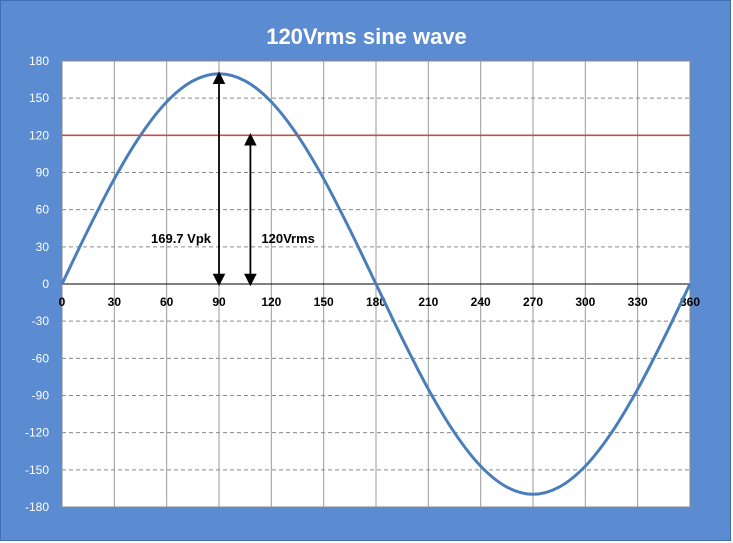  What do you see at coordinates (181, 238) in the screenshot?
I see `annotation-label: 169.7 Vpk` at bounding box center [181, 238].